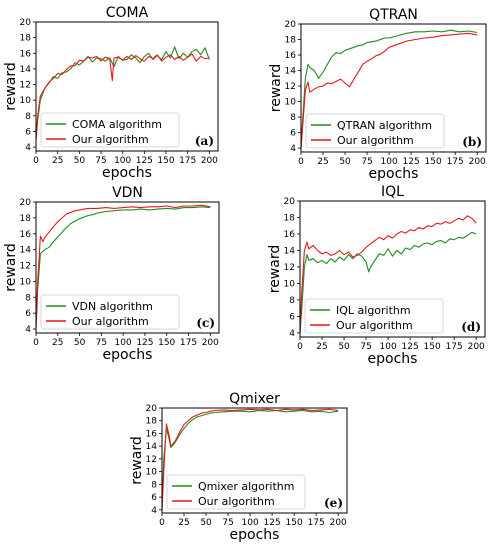 The image size is (498, 550). Describe the element at coordinates (117, 124) in the screenshot. I see `legend-label: COMA algorithm` at that location.